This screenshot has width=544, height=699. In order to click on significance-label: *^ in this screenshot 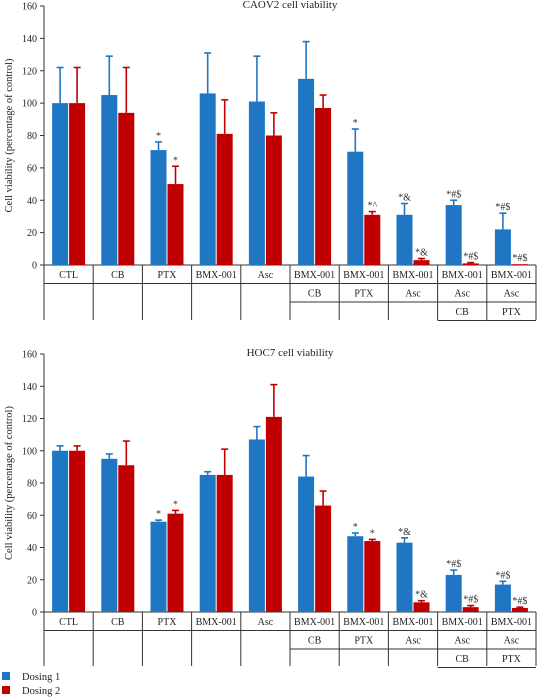, I will do `click(372, 206)`.